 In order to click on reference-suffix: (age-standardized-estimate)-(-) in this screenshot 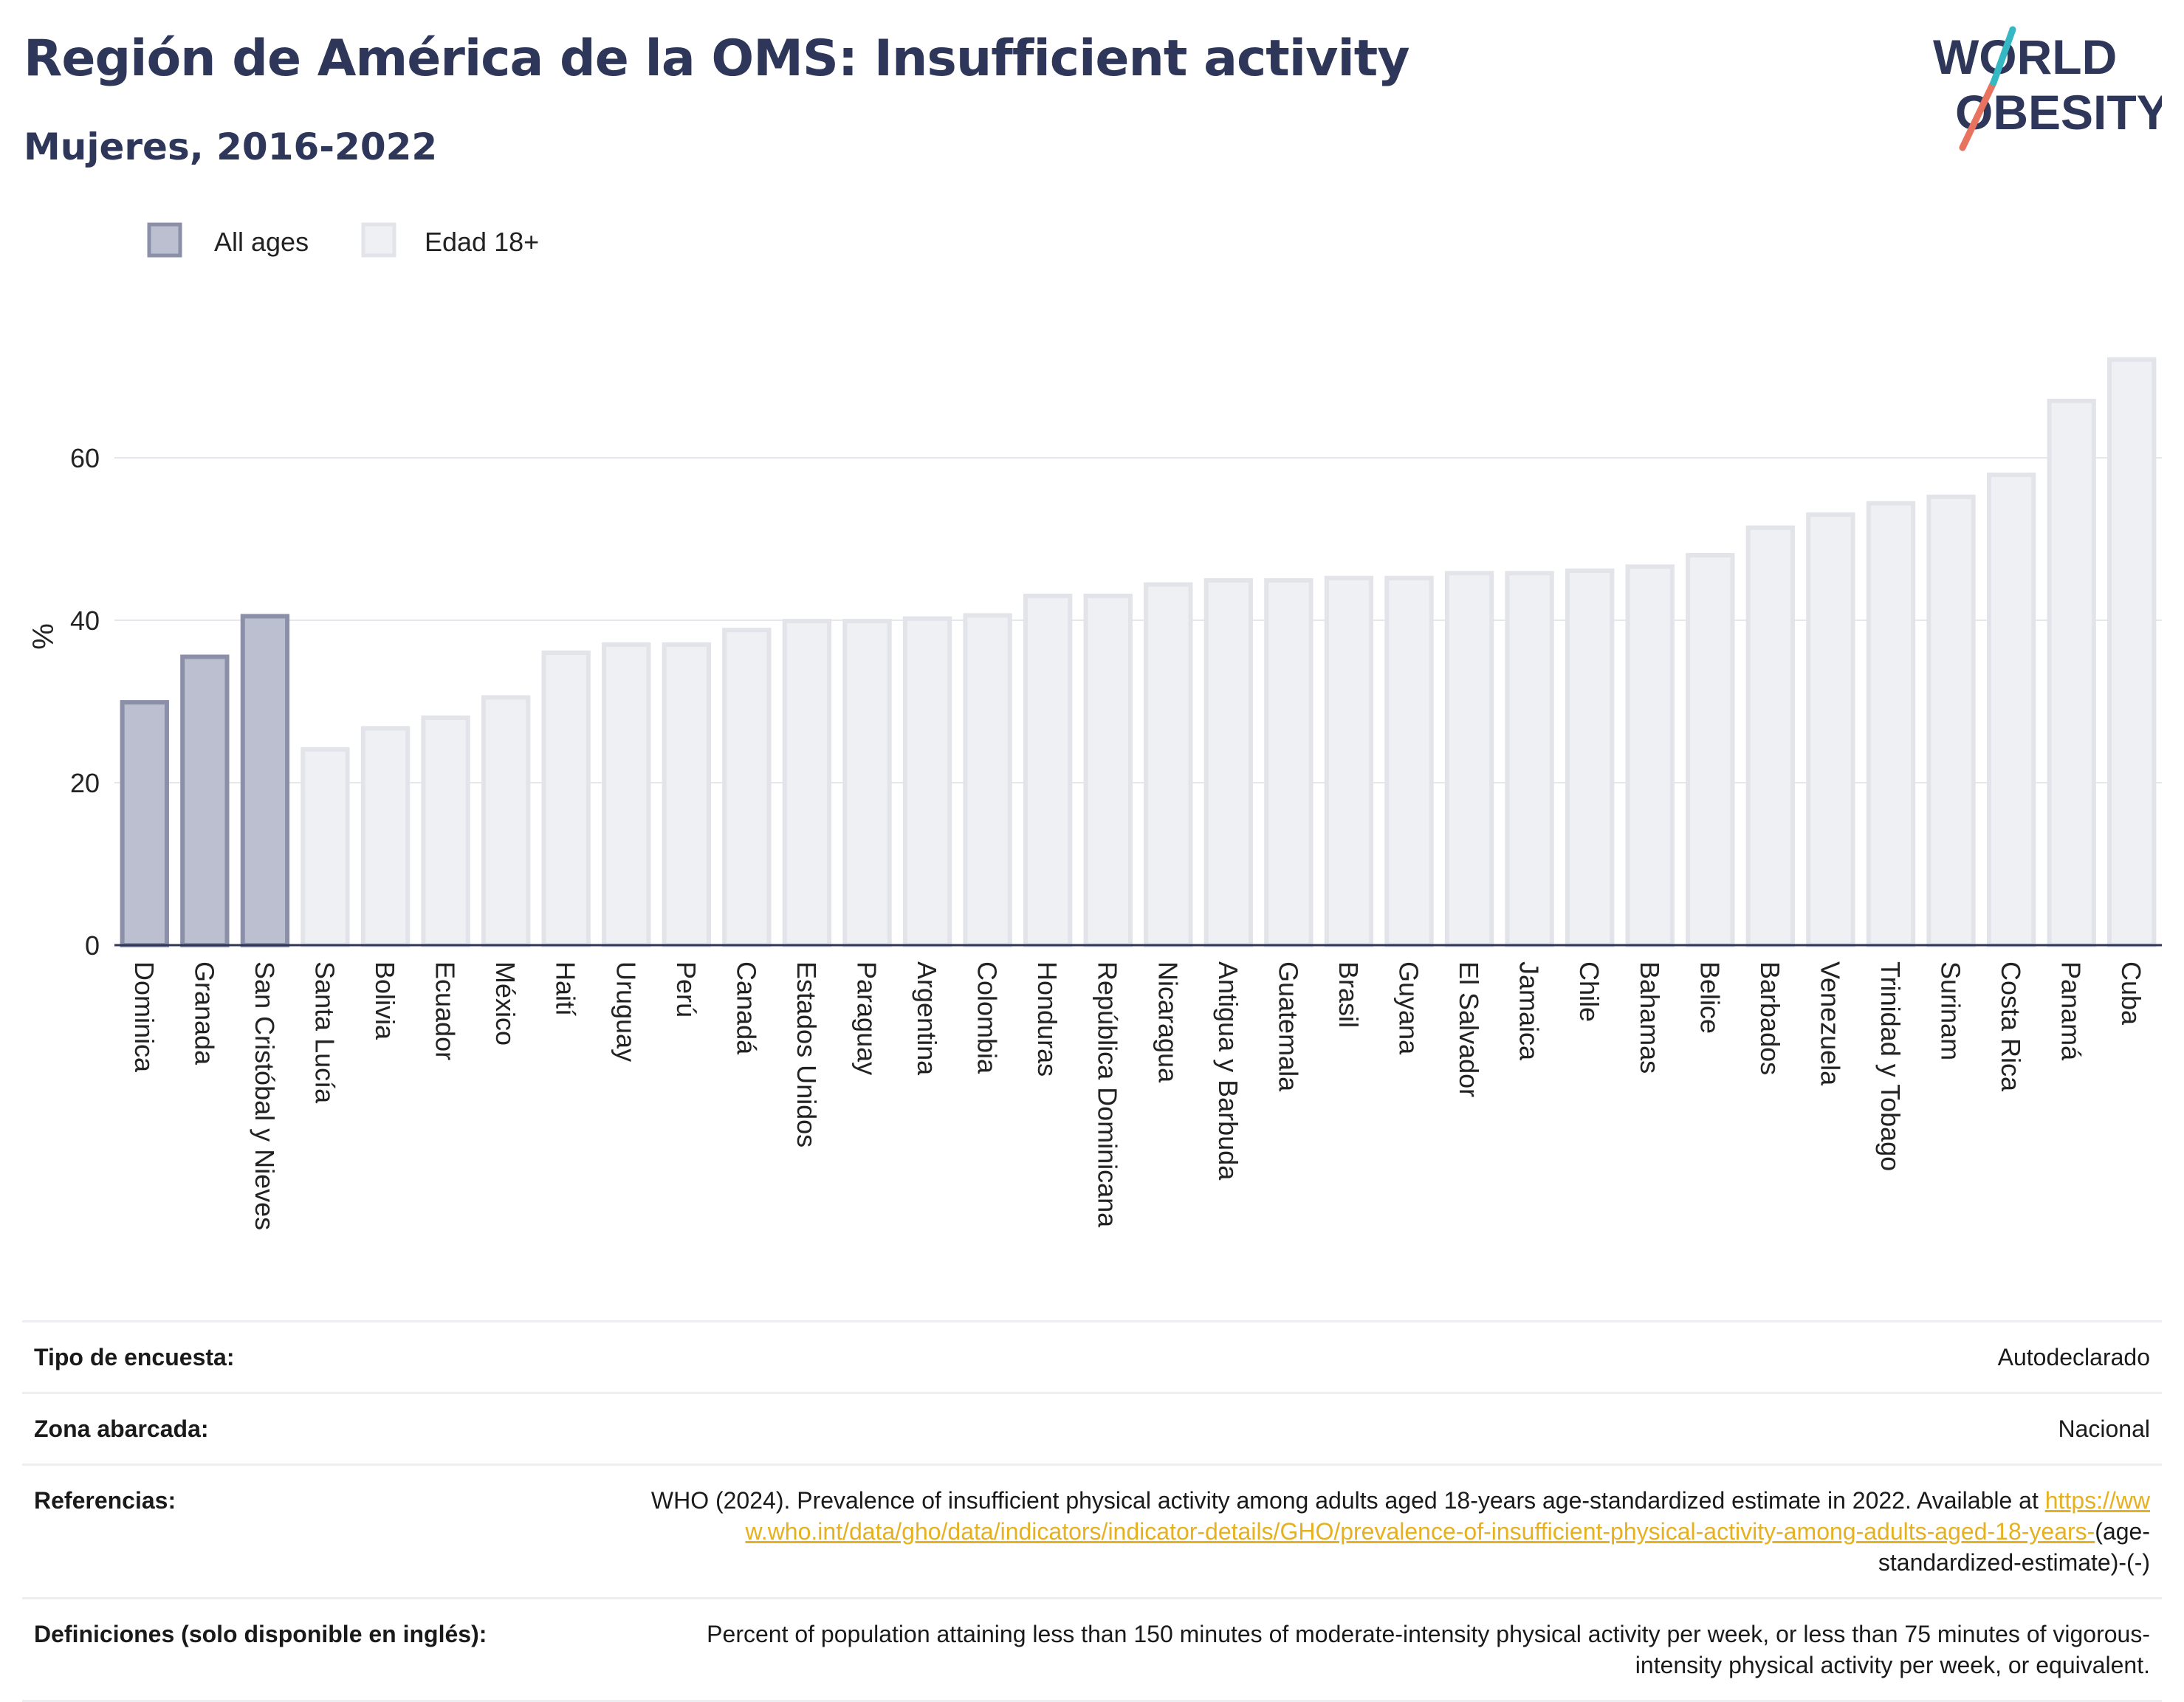, I will do `click(2014, 1547)`.